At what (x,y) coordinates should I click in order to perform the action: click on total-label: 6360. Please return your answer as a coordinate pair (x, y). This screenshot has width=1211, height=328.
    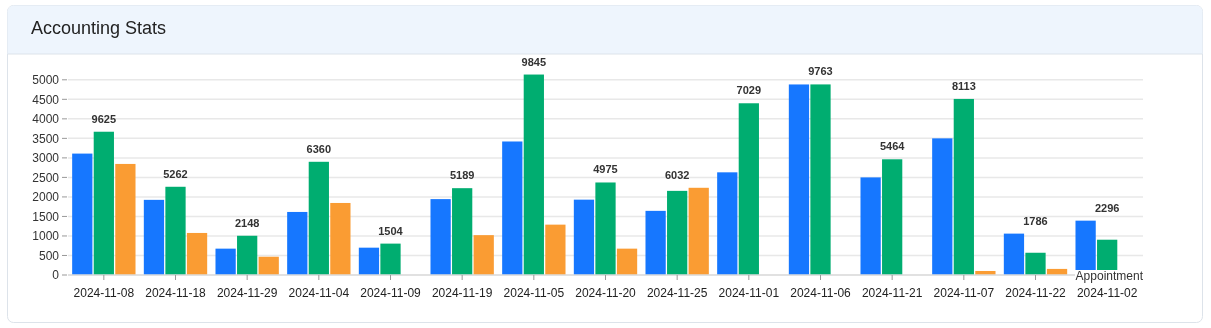
    Looking at the image, I should click on (319, 148).